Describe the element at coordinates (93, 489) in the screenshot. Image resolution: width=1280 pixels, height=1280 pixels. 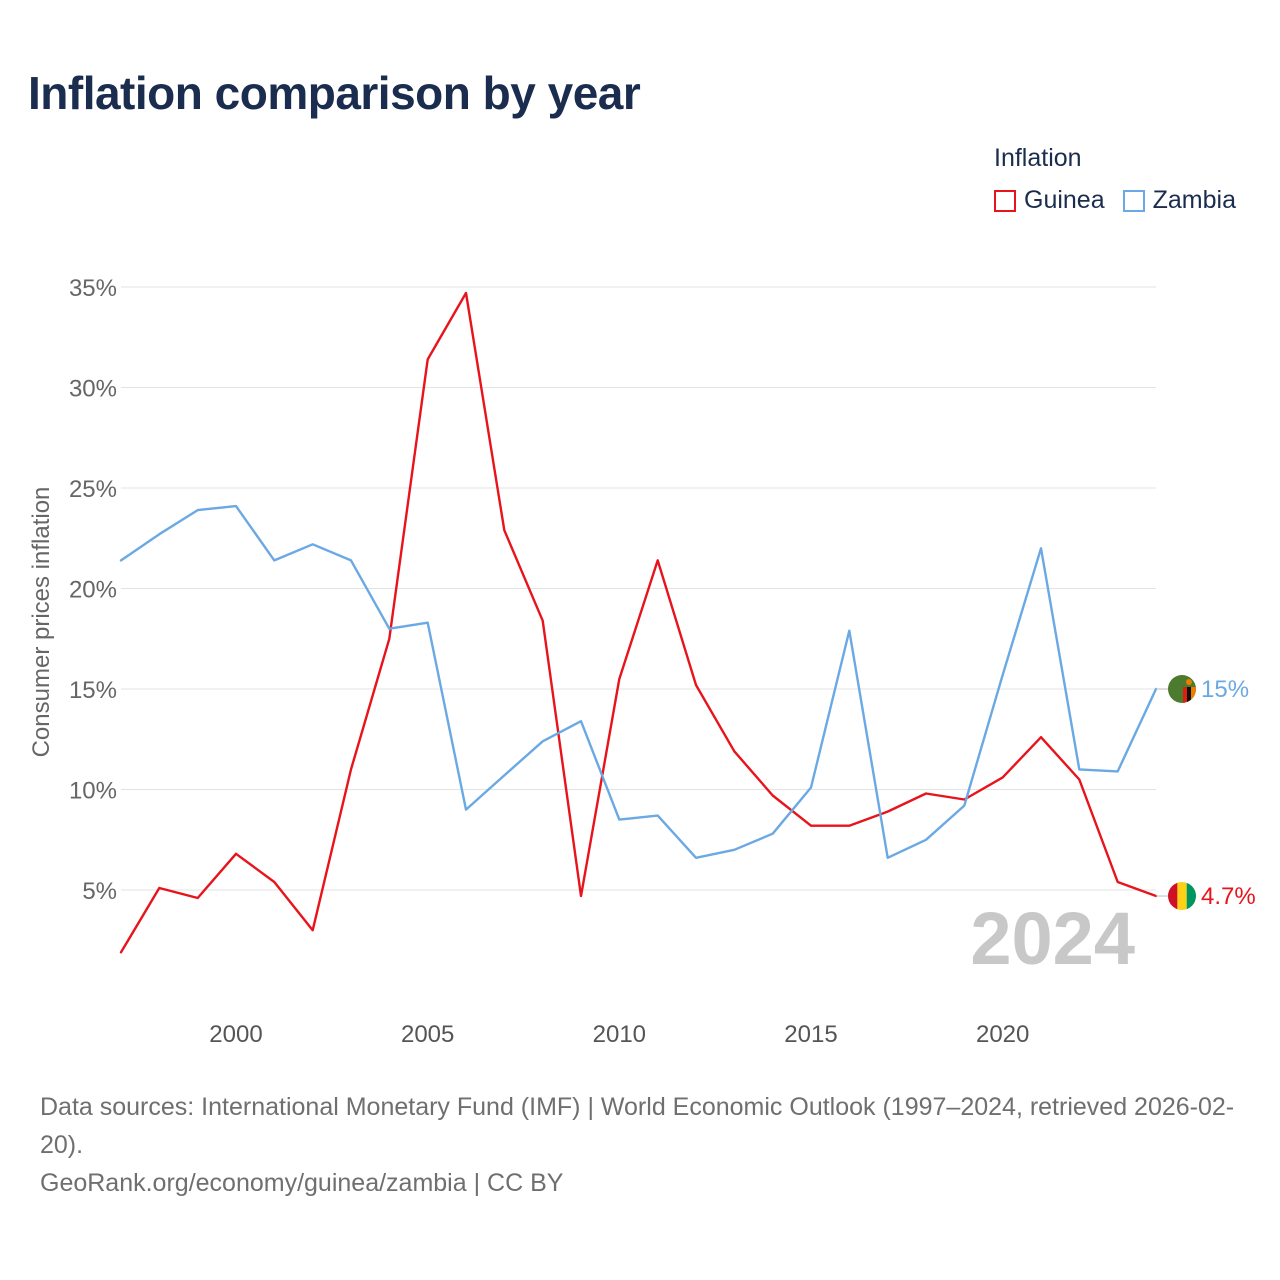
I see `y-tick-label: 25%` at that location.